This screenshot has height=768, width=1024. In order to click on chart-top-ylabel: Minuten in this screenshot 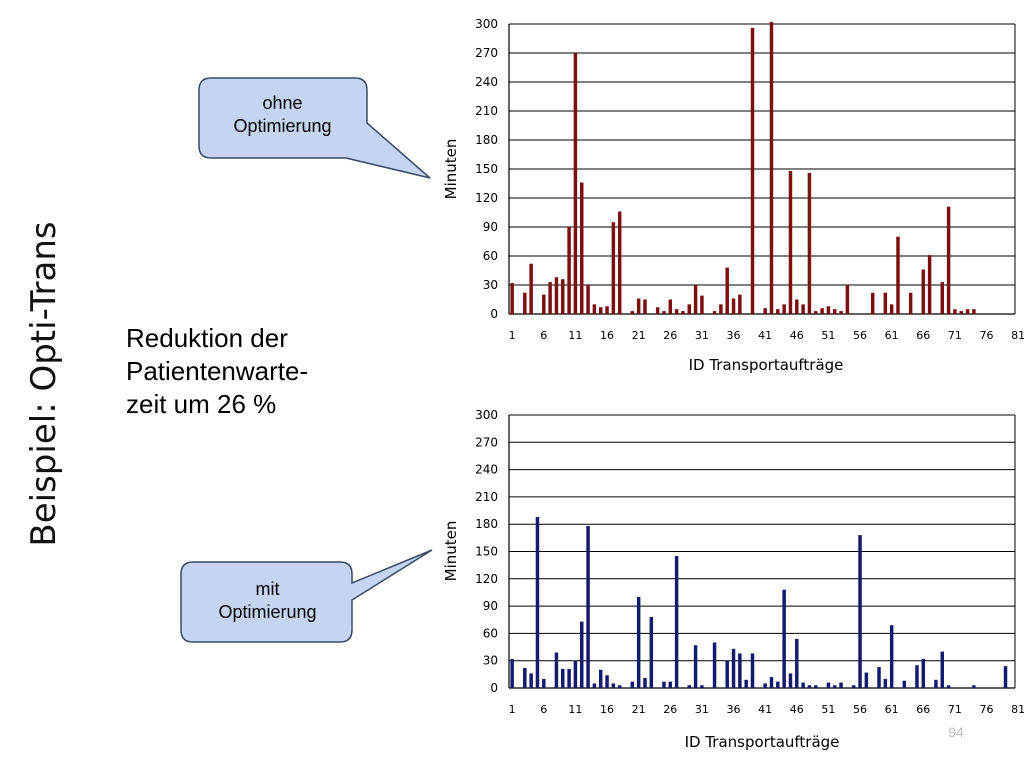, I will do `click(451, 169)`.